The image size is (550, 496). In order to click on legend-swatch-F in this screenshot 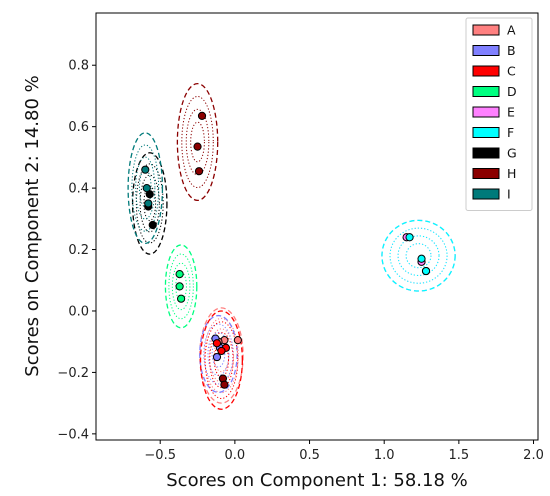, I will do `click(486, 132)`.